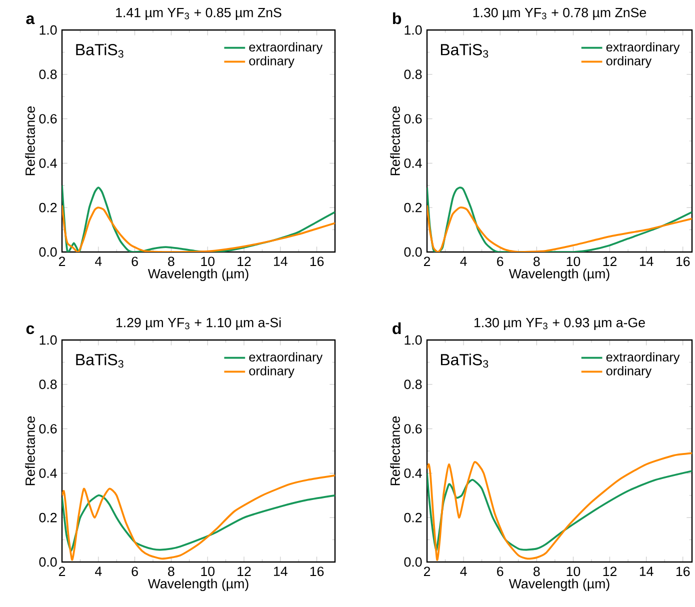 The height and width of the screenshot is (607, 695). I want to click on chart-title: 1.30 µm YF$_{3}$ + 0.93 µm a-Ge, so click(559, 324).